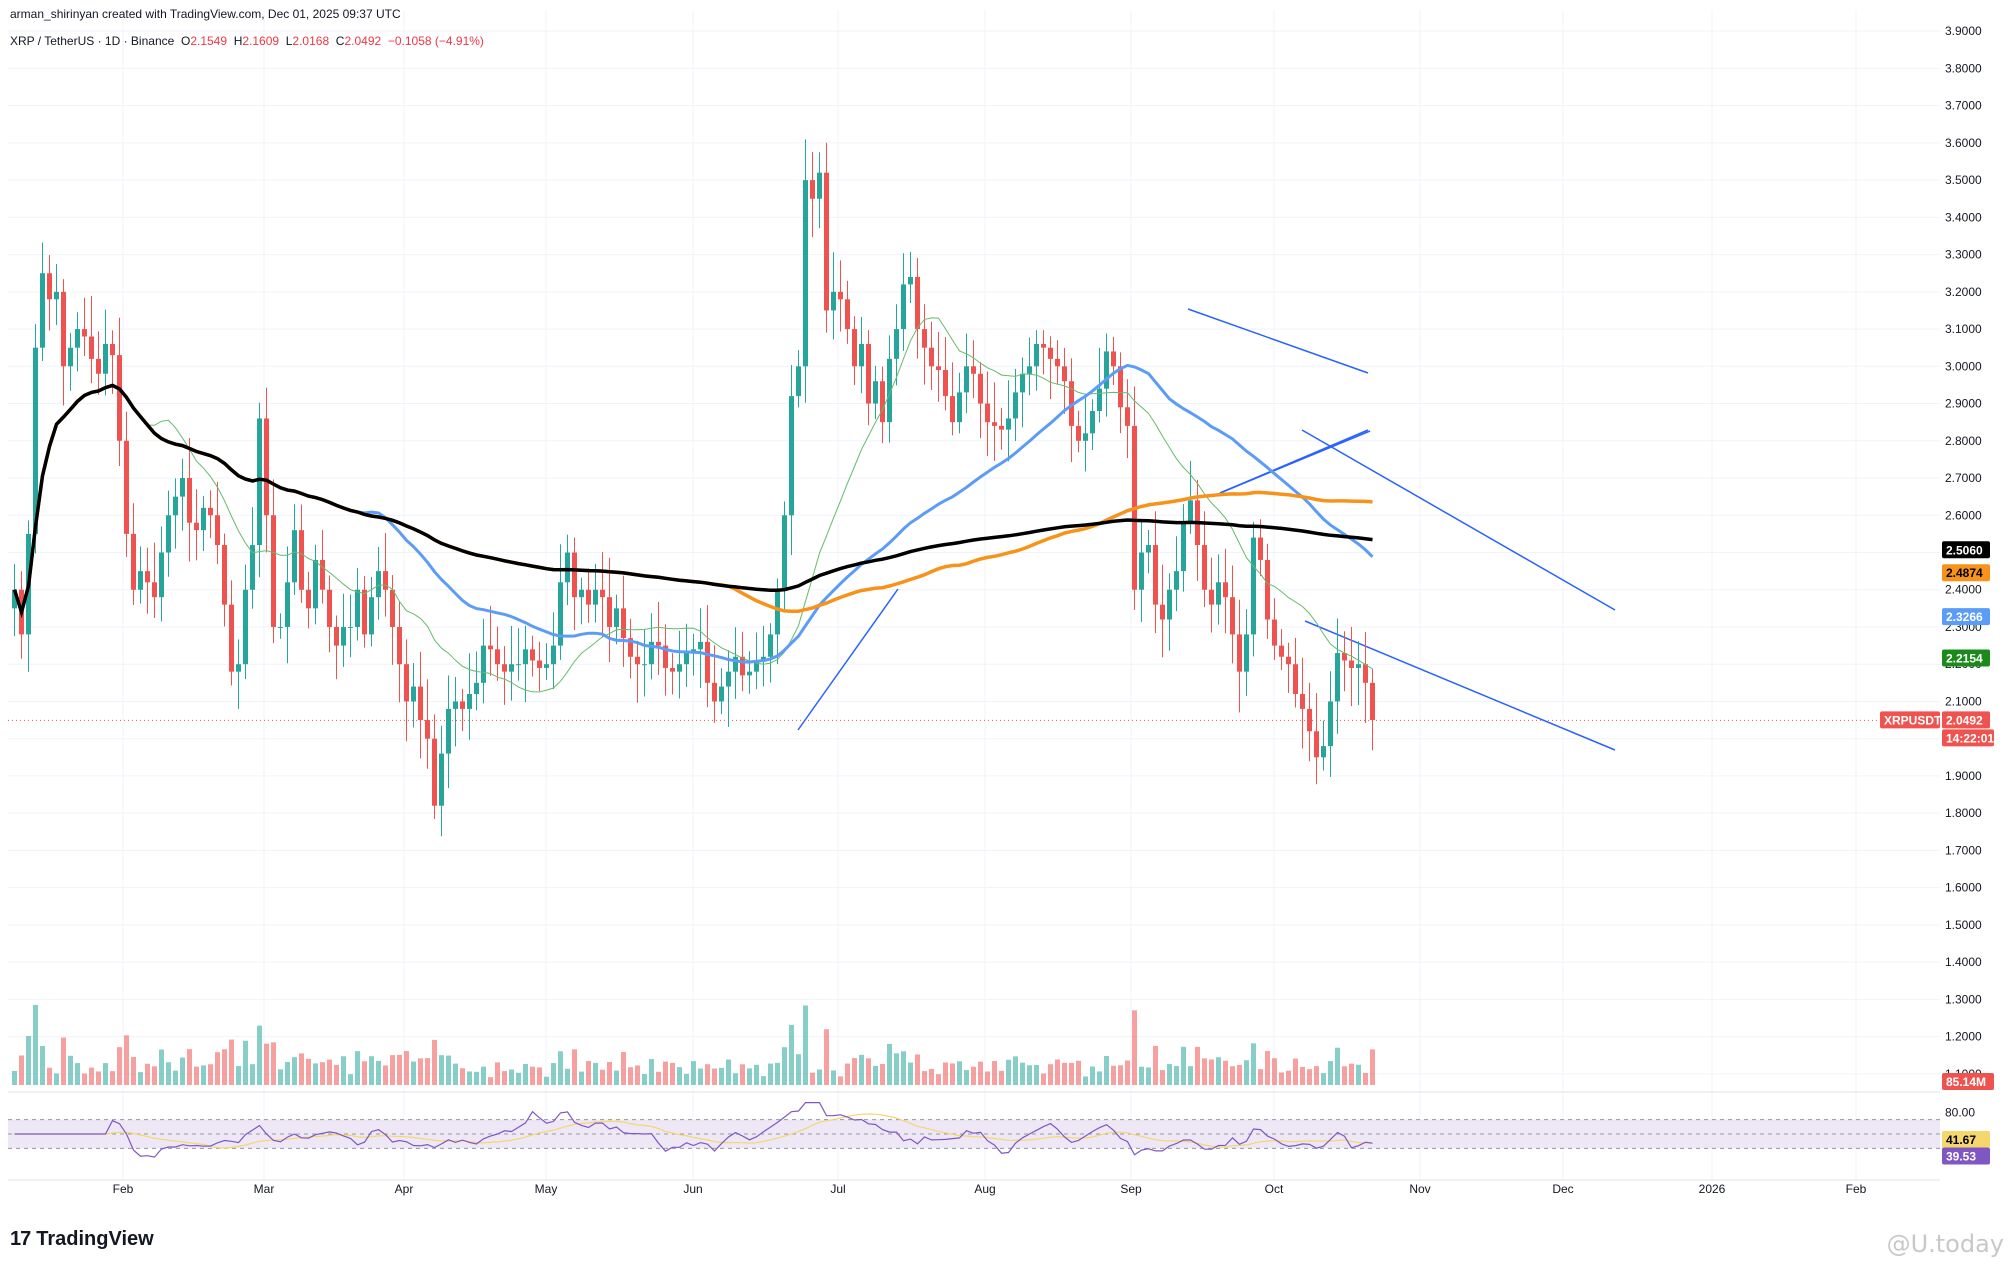 The height and width of the screenshot is (1269, 2014). I want to click on tradingview-logo: 17 TradingView, so click(82, 1239).